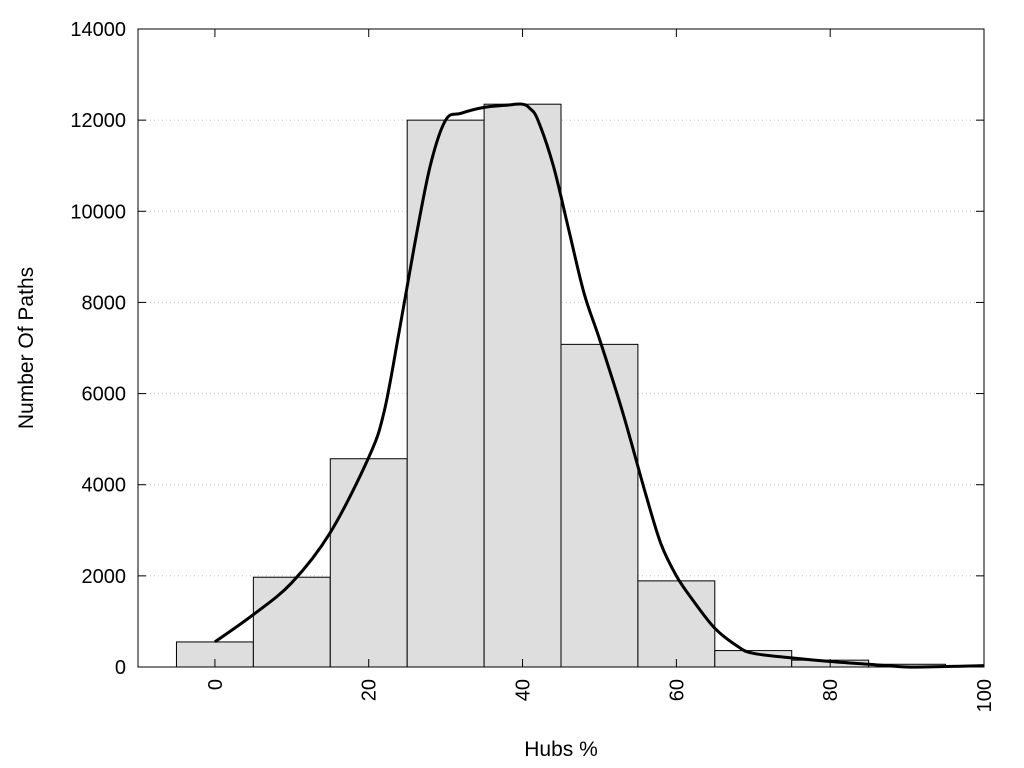 The image size is (1024, 768). What do you see at coordinates (104, 303) in the screenshot?
I see `y-tick-label: 8000` at bounding box center [104, 303].